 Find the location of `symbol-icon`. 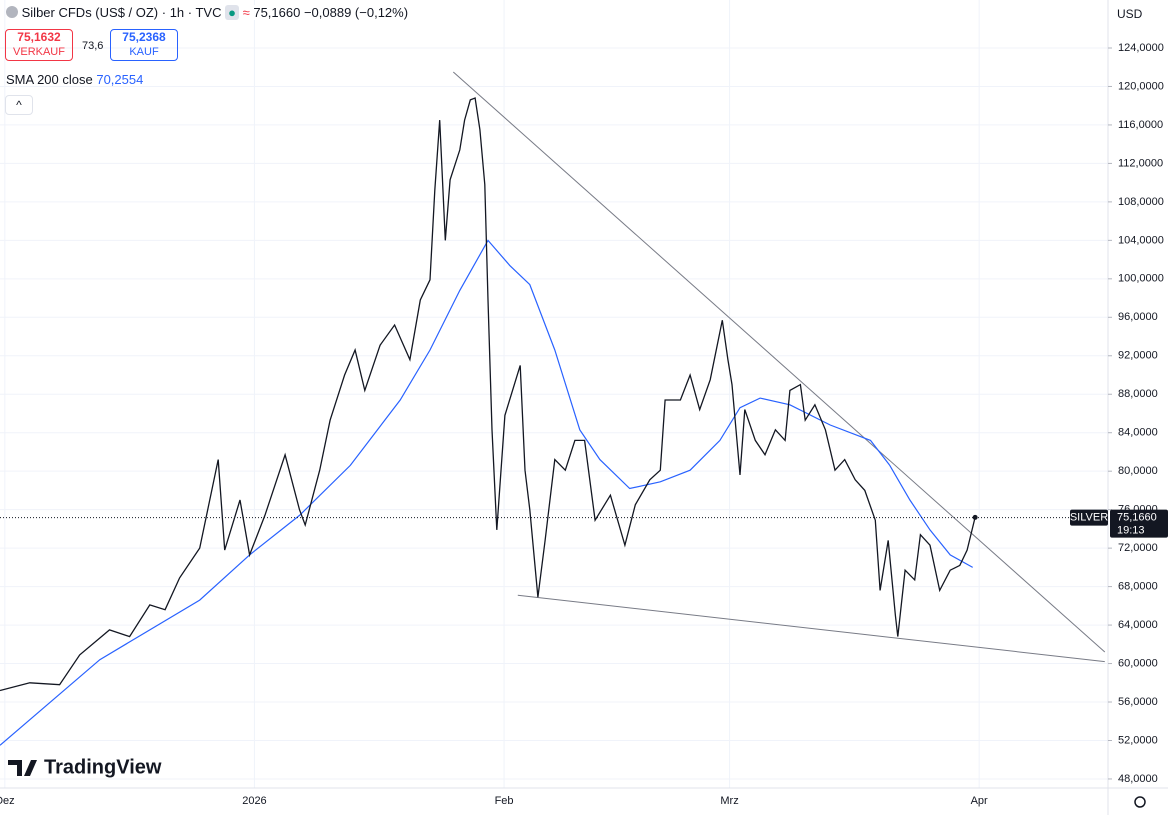

symbol-icon is located at coordinates (12, 12).